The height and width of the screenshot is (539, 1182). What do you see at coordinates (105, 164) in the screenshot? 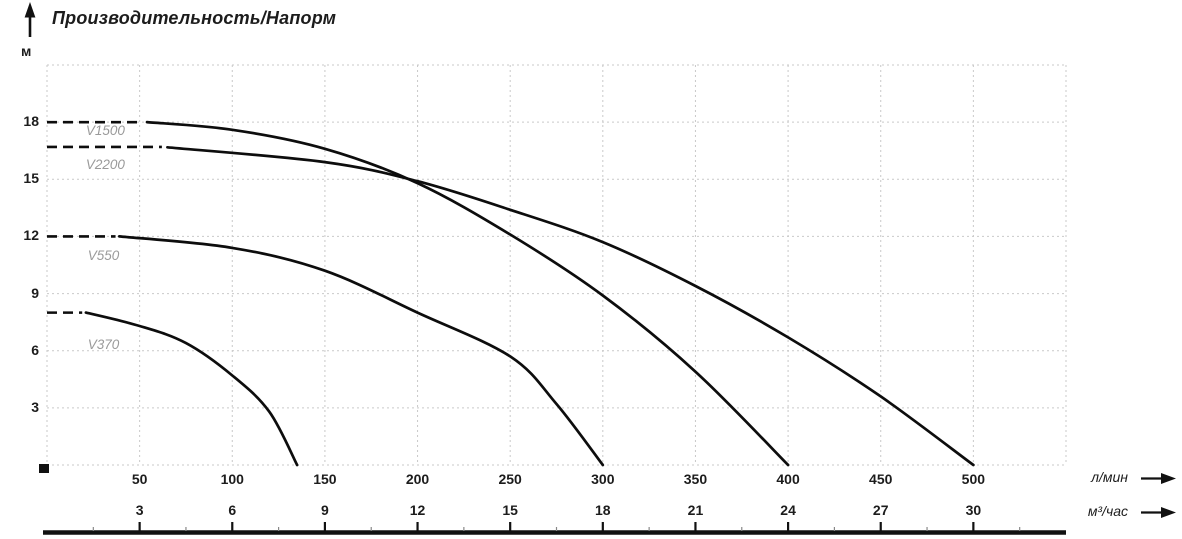
I see `series-label-V2200: V2200` at bounding box center [105, 164].